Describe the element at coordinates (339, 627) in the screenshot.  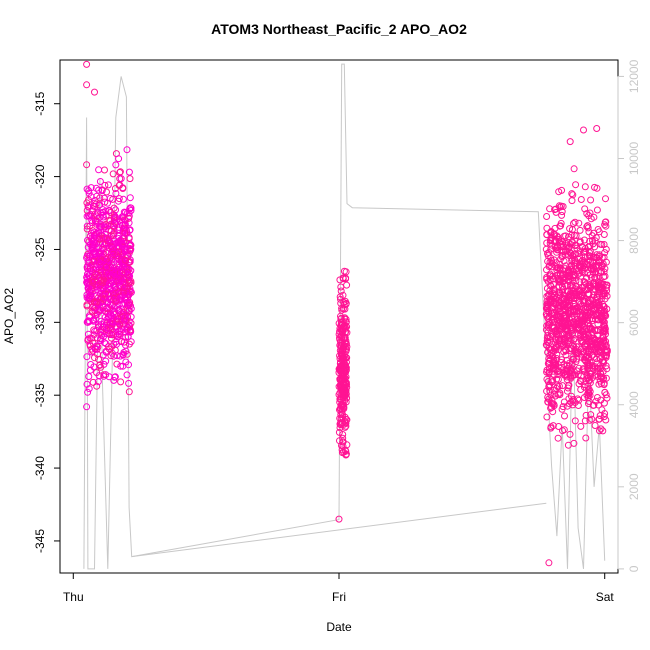
I see `x-axis-label: Date` at that location.